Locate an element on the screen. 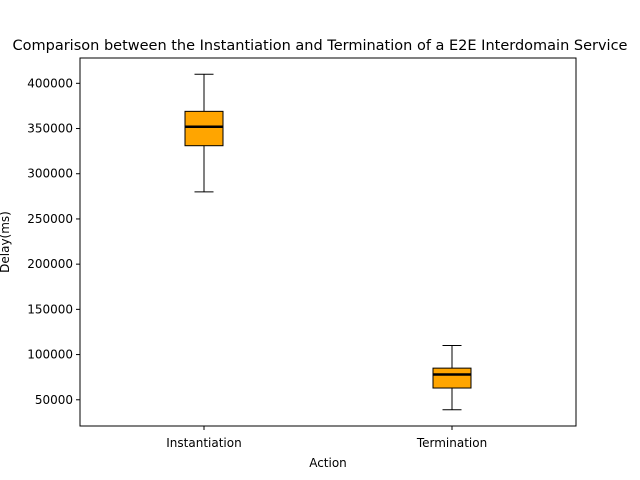  y-tick-label: 150000 is located at coordinates (50, 309).